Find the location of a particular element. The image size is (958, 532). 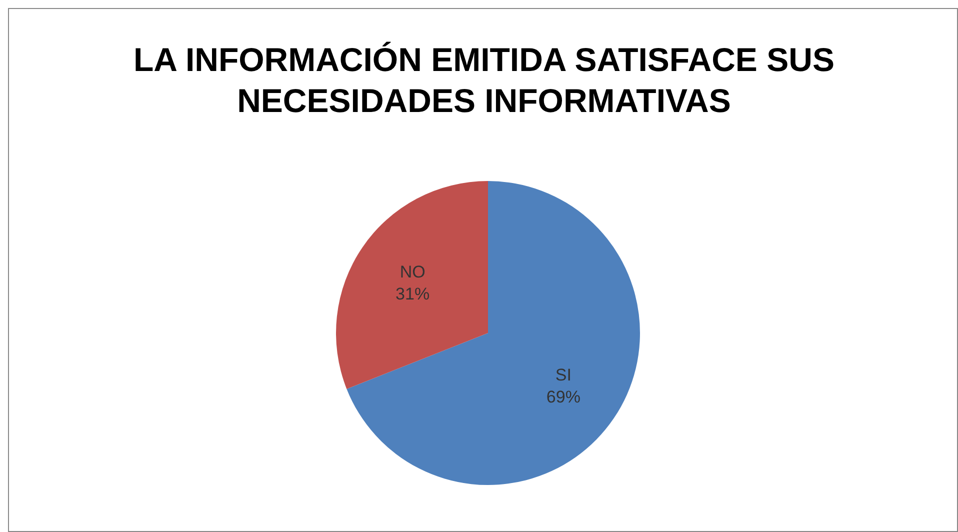

data-label: 69% is located at coordinates (563, 396).